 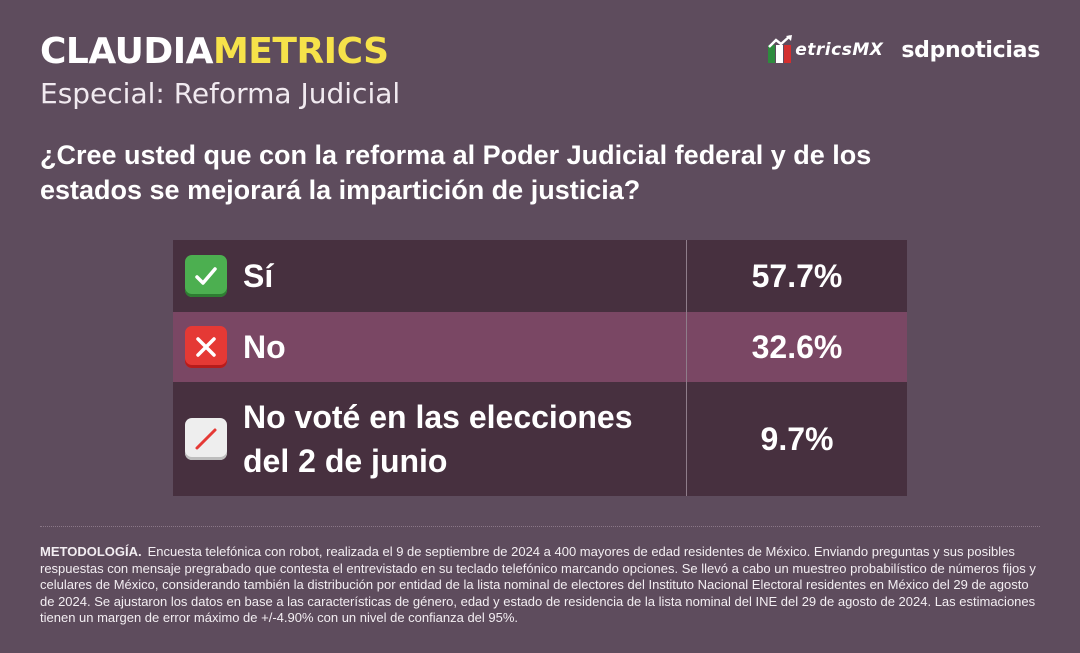 I want to click on result-row-si: Sí 57.7%, so click(x=540, y=276).